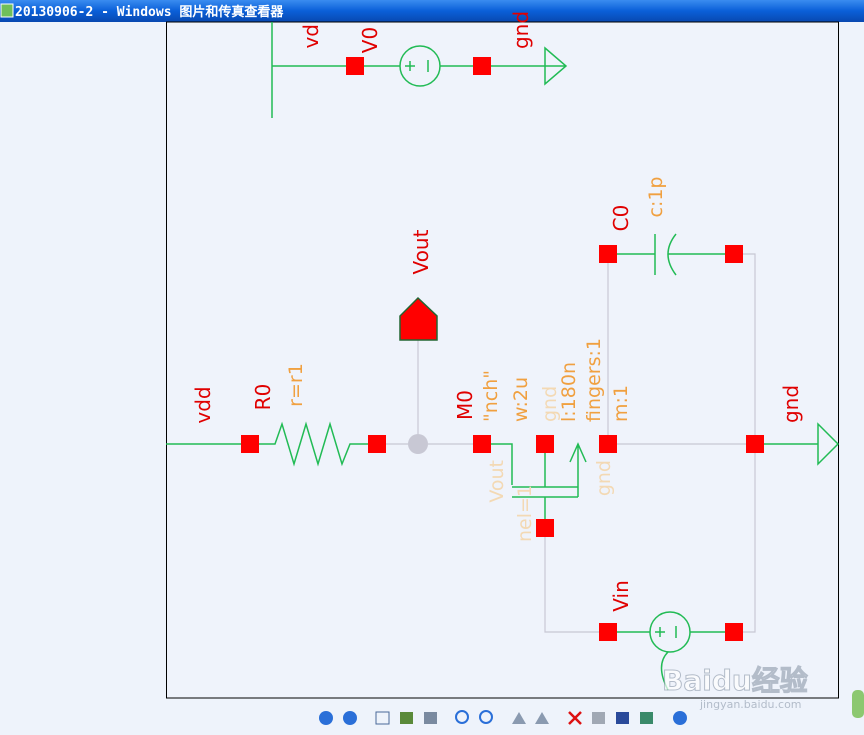 The height and width of the screenshot is (735, 864). What do you see at coordinates (735, 680) in the screenshot?
I see `watermark-brand: Baidu经验` at bounding box center [735, 680].